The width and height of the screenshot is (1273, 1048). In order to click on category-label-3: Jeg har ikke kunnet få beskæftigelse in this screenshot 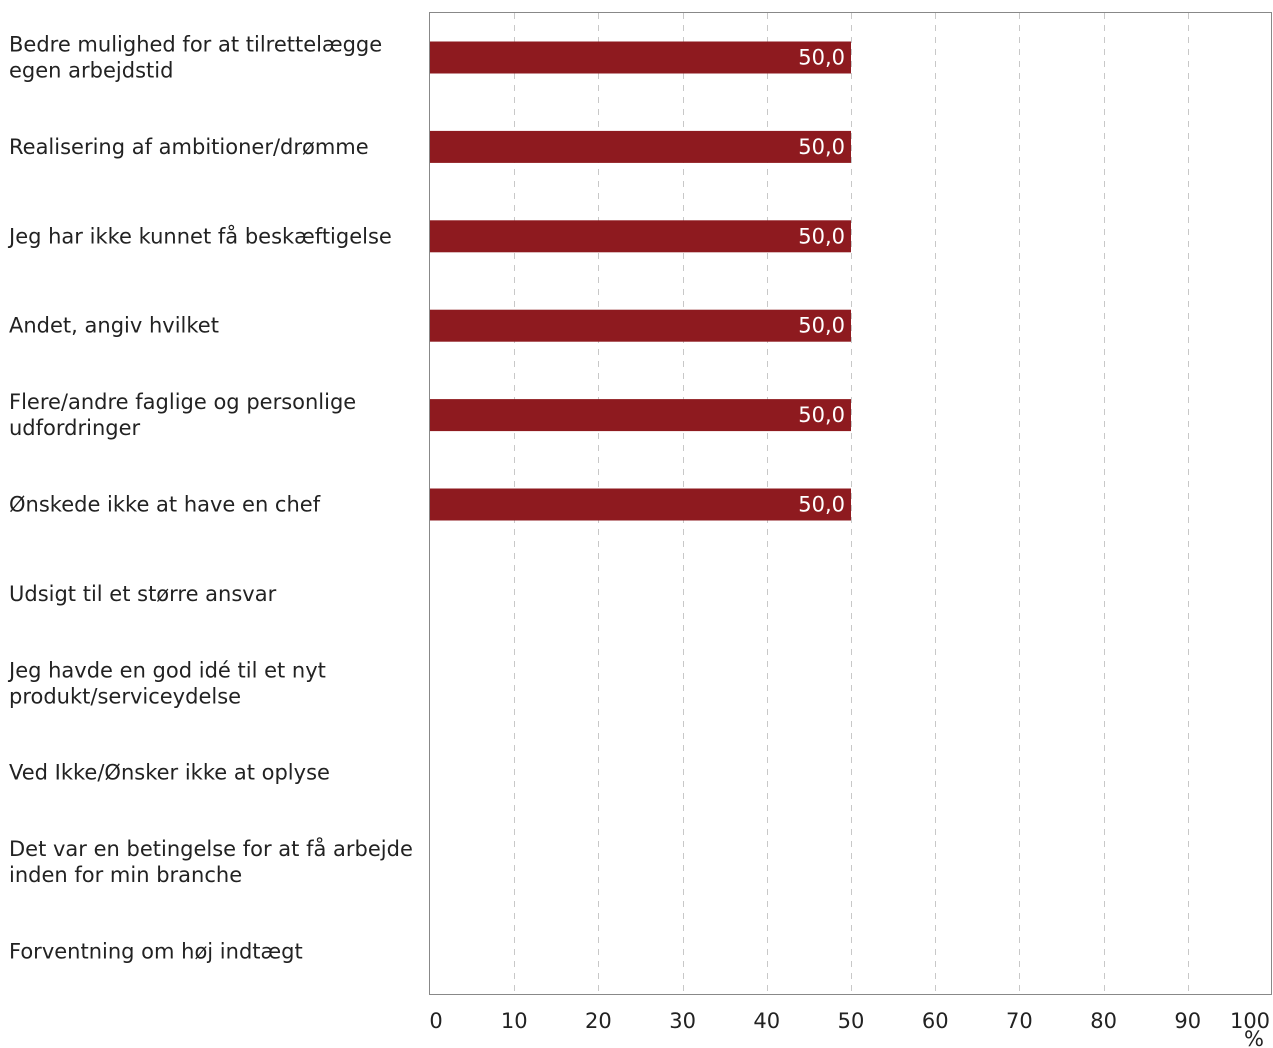, I will do `click(199, 235)`.